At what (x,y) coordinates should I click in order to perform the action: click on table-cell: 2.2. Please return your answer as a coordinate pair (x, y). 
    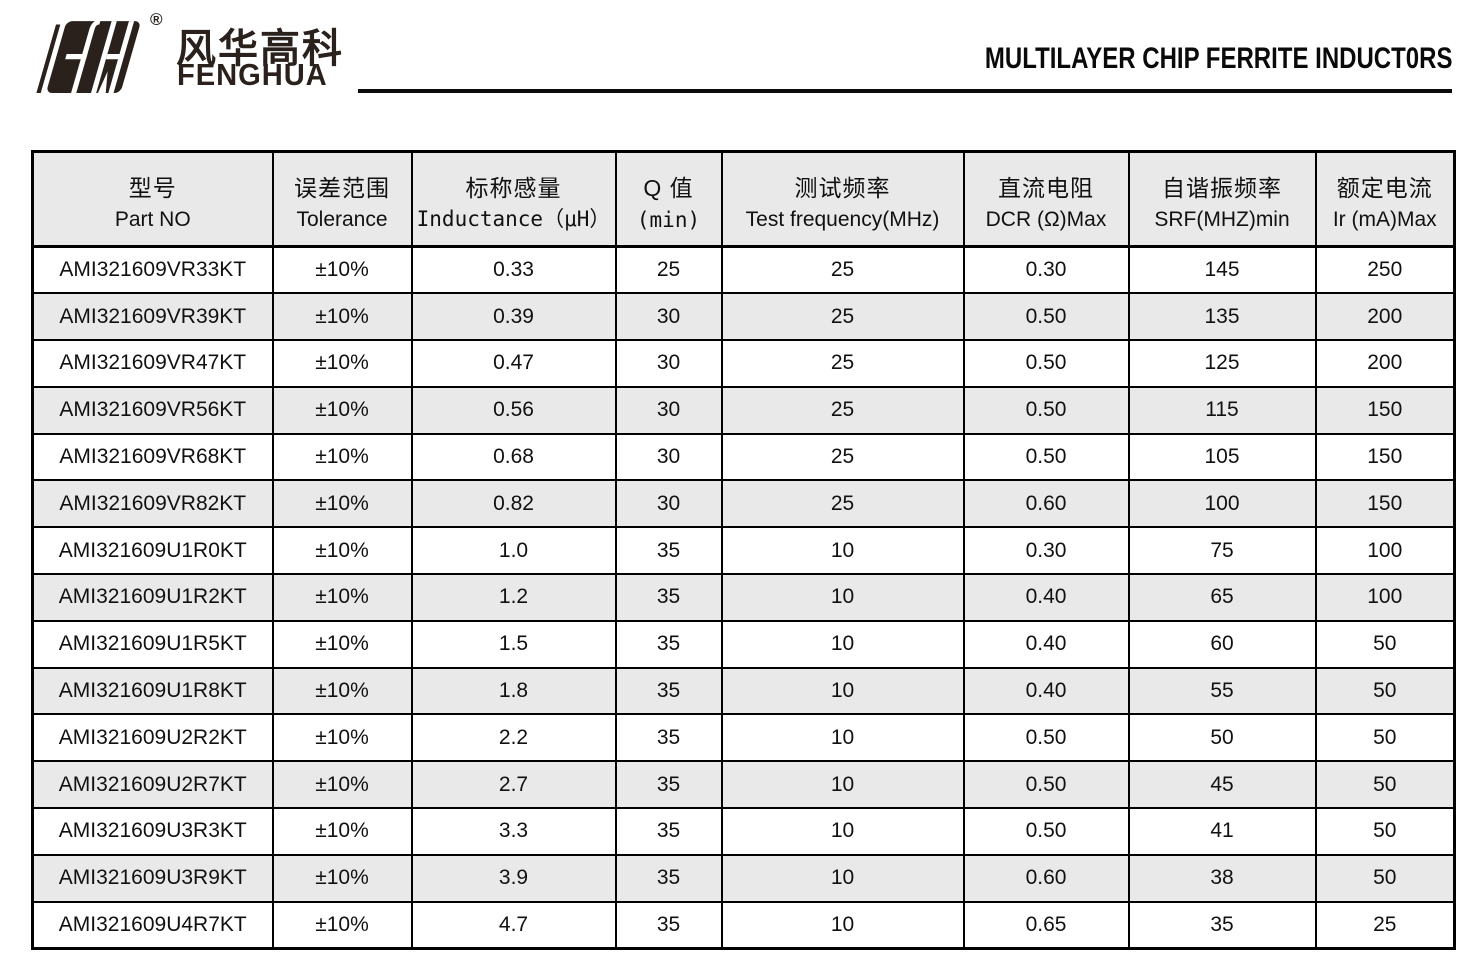
    Looking at the image, I should click on (513, 738).